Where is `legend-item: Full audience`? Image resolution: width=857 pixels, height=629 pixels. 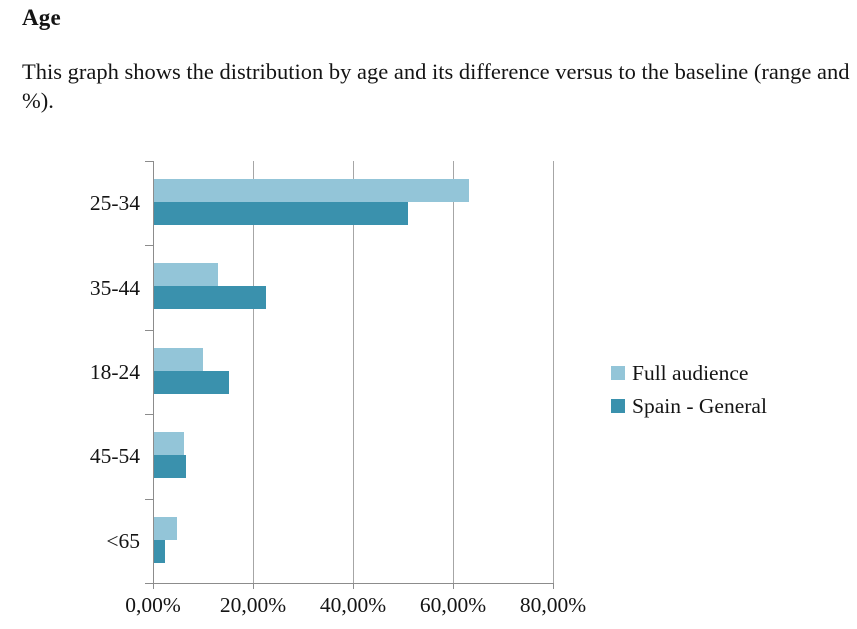 legend-item: Full audience is located at coordinates (680, 372).